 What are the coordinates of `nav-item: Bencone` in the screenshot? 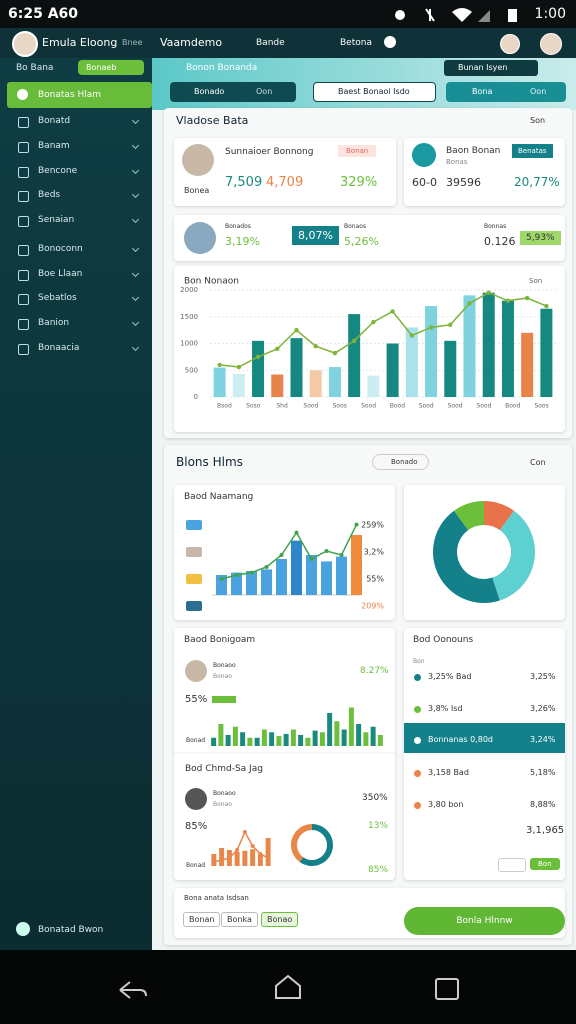 It's located at (58, 171).